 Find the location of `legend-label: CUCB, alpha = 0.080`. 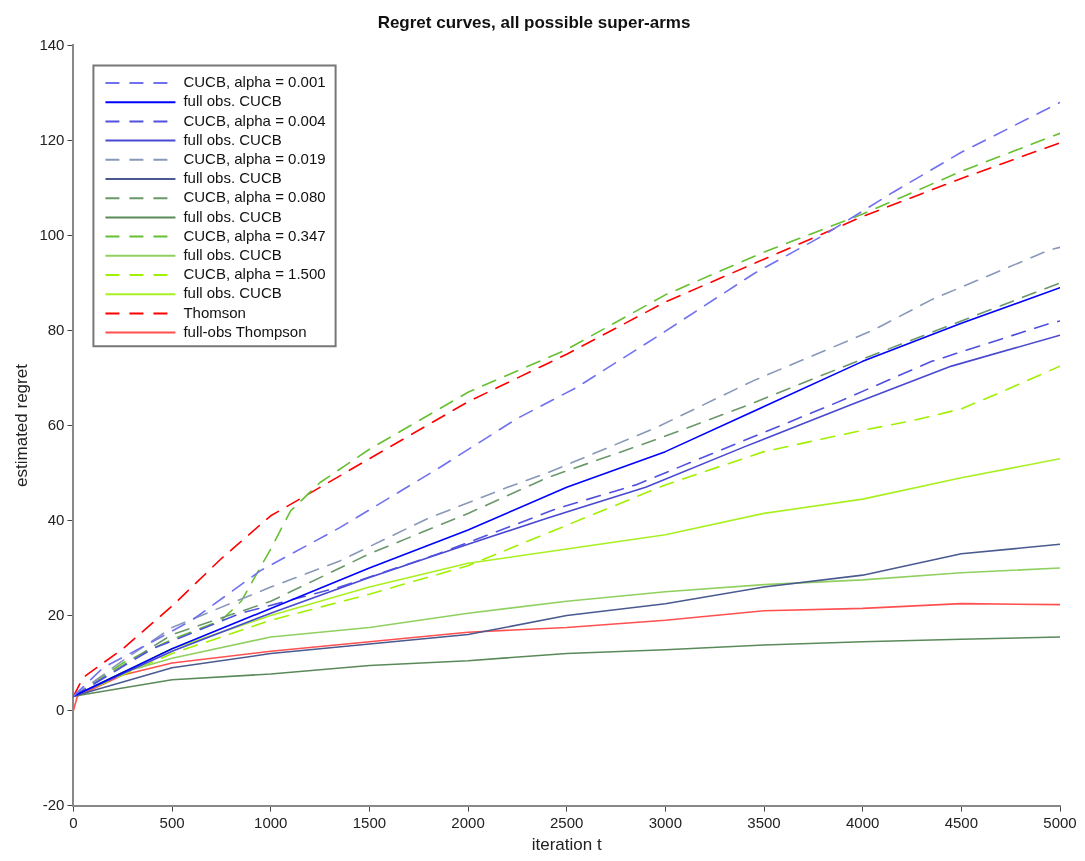

legend-label: CUCB, alpha = 0.080 is located at coordinates (254, 197).